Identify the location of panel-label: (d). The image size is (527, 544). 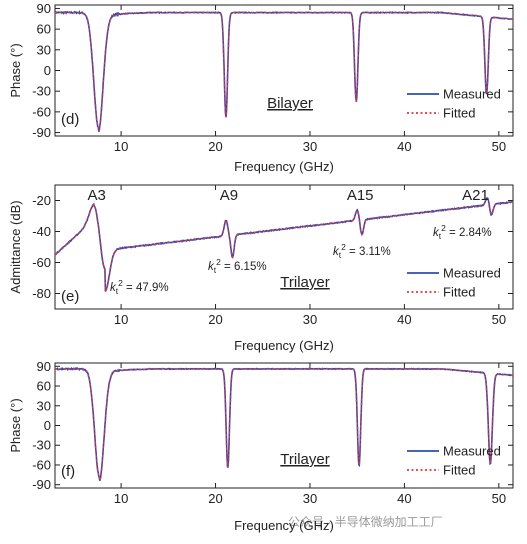
(70, 119).